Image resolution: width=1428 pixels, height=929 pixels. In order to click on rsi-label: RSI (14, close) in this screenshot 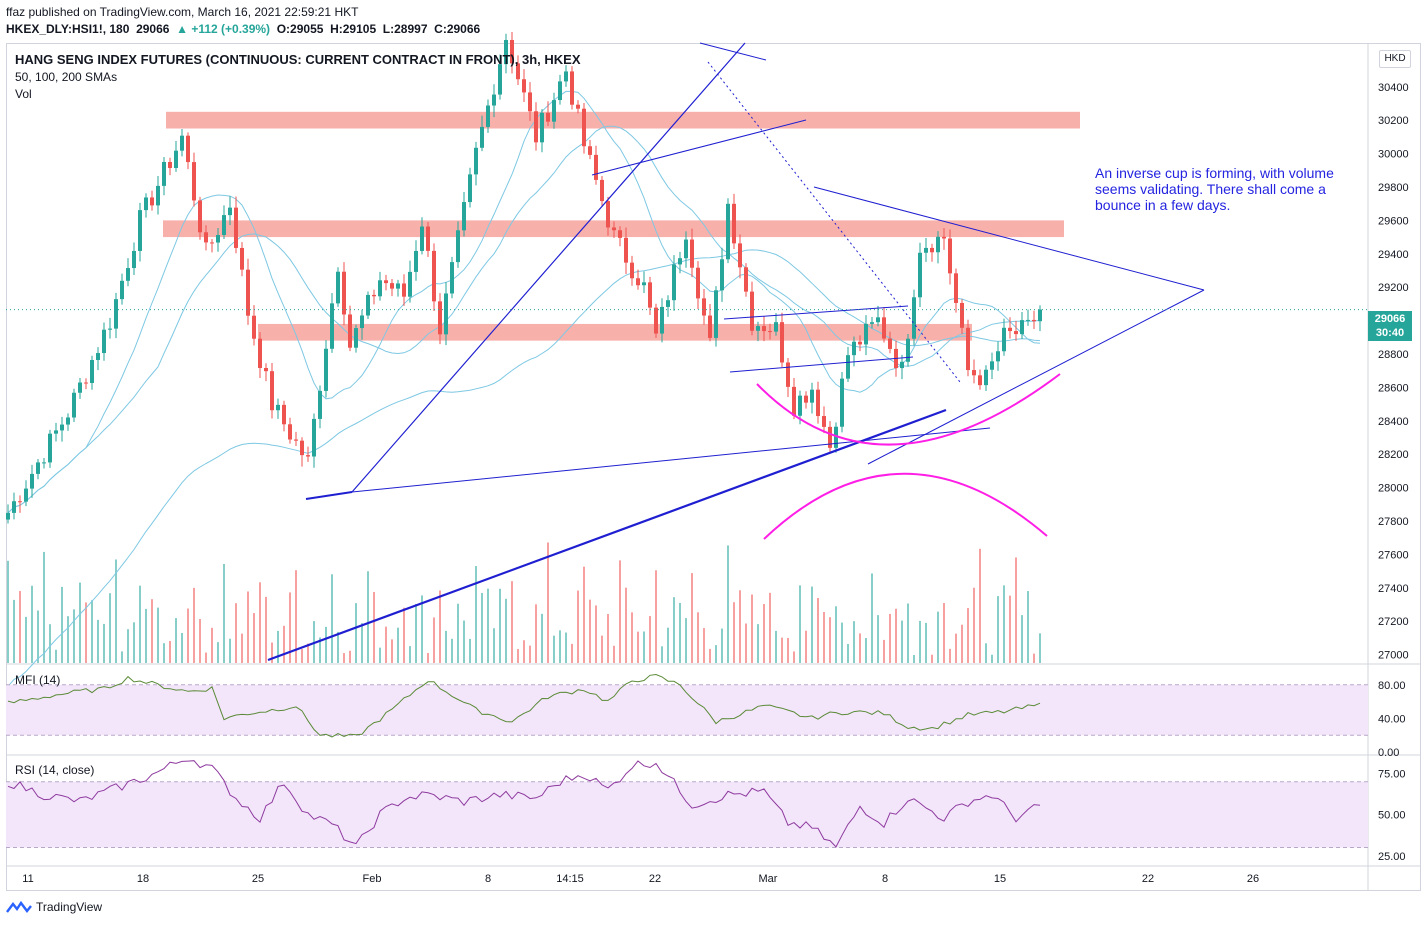, I will do `click(55, 770)`.